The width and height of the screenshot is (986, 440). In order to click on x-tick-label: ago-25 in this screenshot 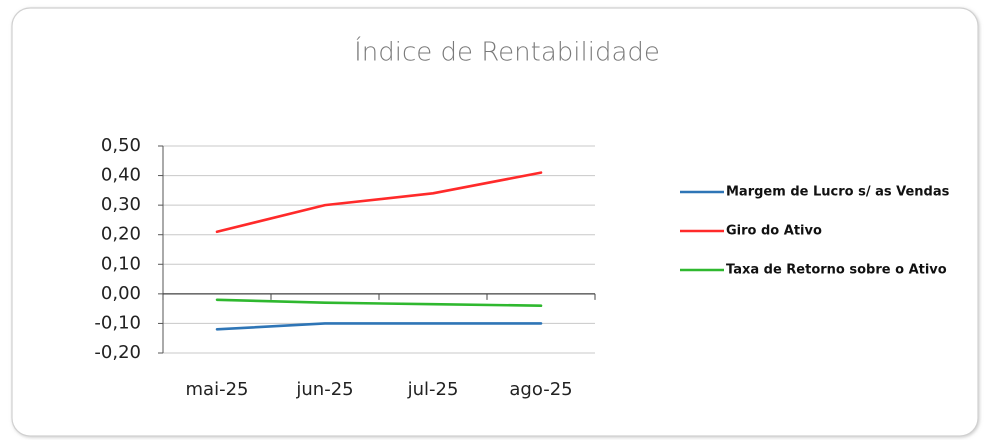, I will do `click(540, 389)`.